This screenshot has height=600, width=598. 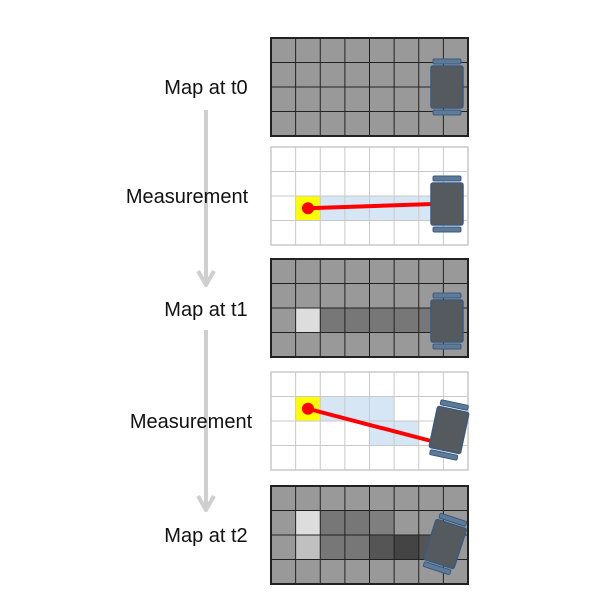 I want to click on map-panel-t2, so click(x=370, y=535).